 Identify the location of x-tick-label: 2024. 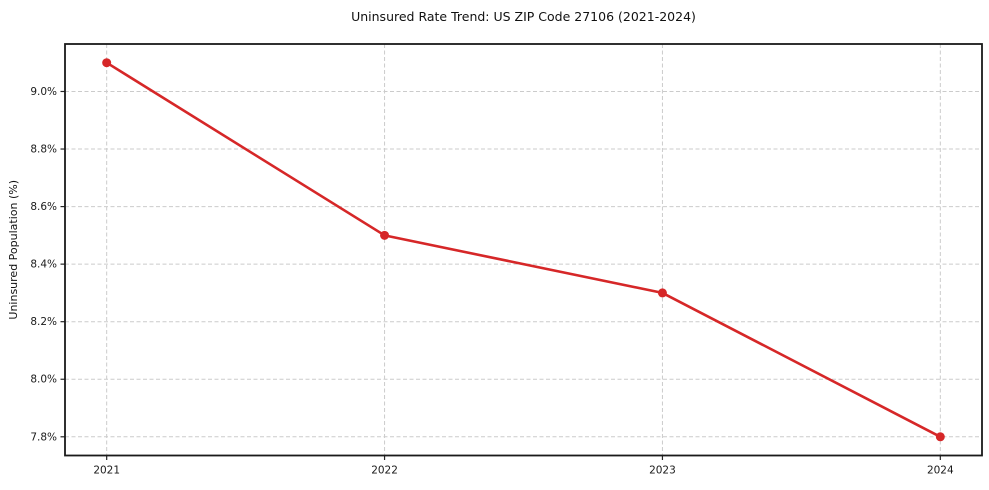
(940, 471).